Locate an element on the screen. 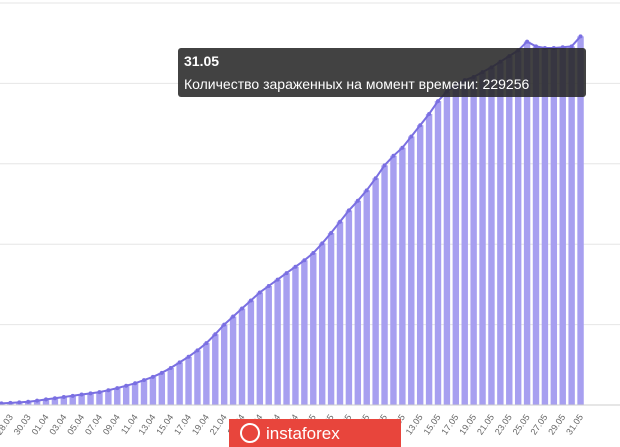 The image size is (620, 447). tooltip-title: 31.05 is located at coordinates (201, 61).